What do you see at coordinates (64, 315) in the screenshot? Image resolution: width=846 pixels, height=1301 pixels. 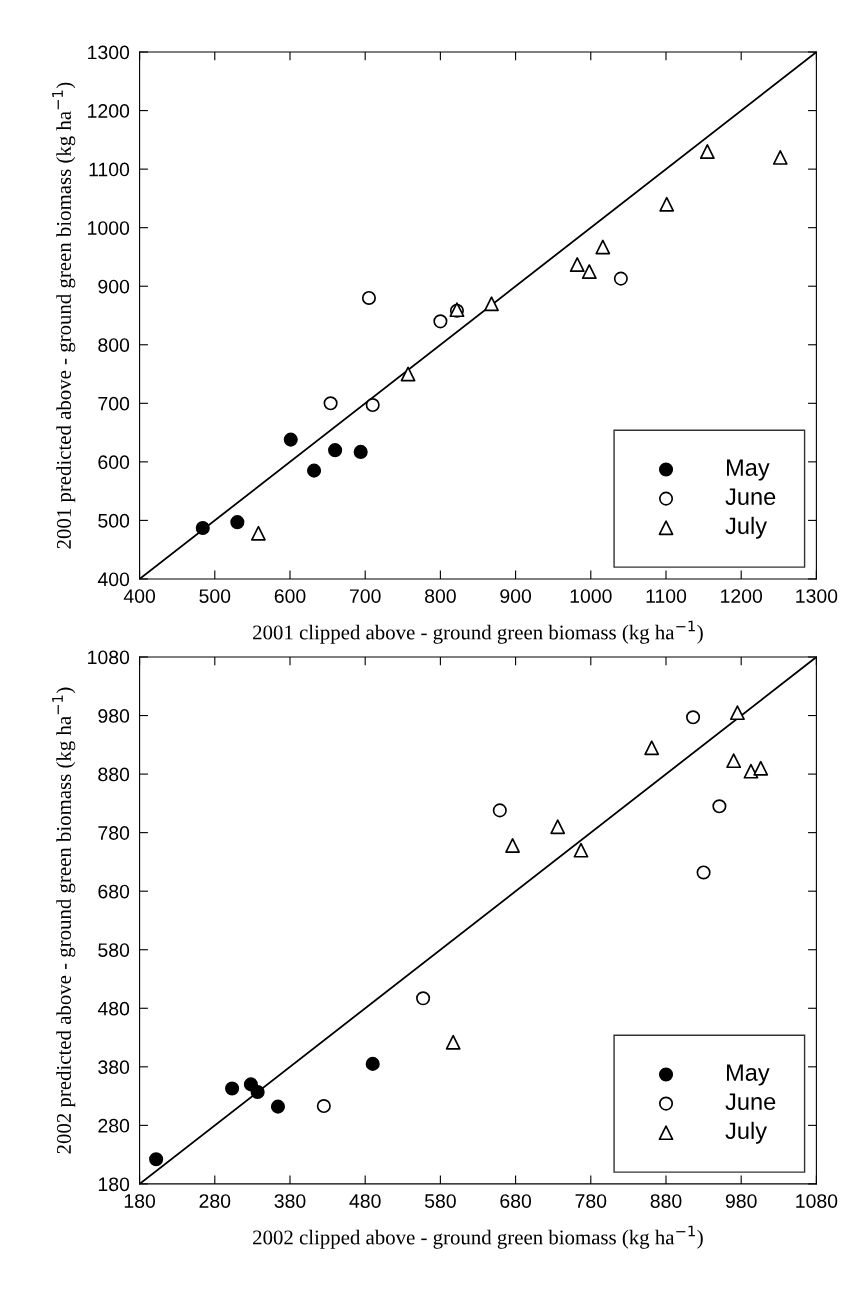 I see `y-axis-title: 2001 predicted above - ground green biomass (kg ha$^{−1}$)` at bounding box center [64, 315].